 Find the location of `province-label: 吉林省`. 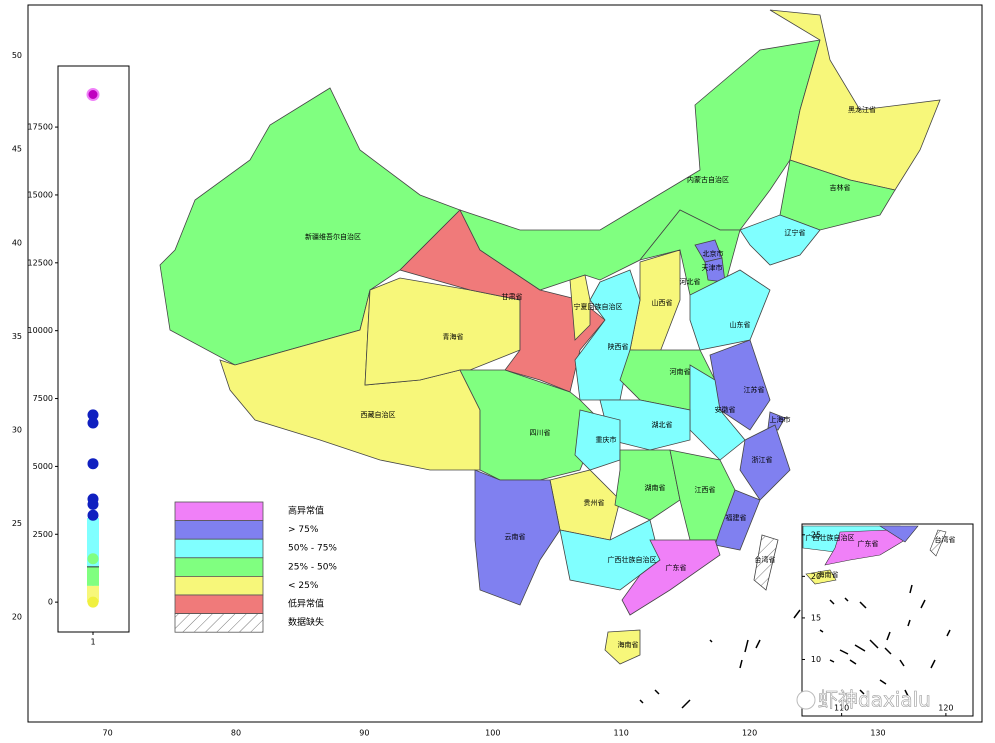

province-label: 吉林省 is located at coordinates (840, 187).